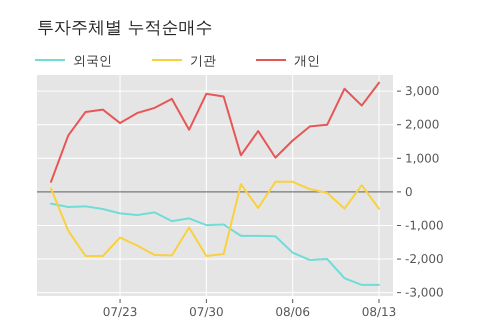 This screenshot has width=500, height=323. What do you see at coordinates (409, 191) in the screenshot?
I see `y-tick-label: 0` at bounding box center [409, 191].